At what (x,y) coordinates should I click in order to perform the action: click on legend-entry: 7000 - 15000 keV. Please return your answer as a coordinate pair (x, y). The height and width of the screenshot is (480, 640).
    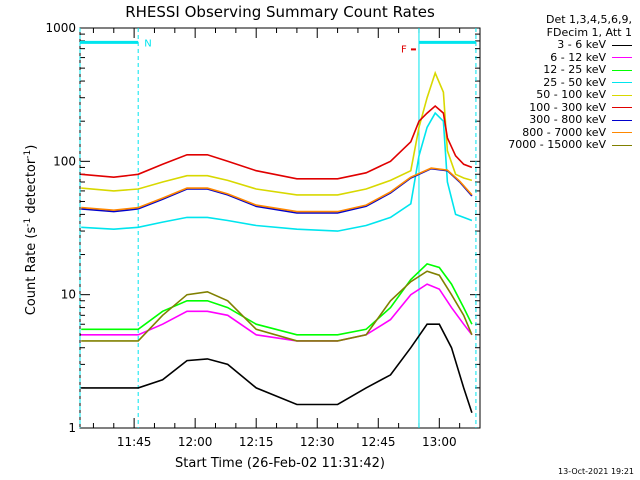
    Looking at the image, I should click on (557, 145).